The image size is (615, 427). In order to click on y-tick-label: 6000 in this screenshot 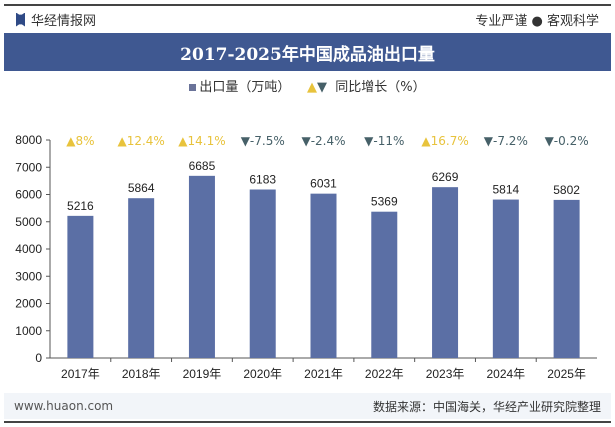, I will do `click(28, 195)`.